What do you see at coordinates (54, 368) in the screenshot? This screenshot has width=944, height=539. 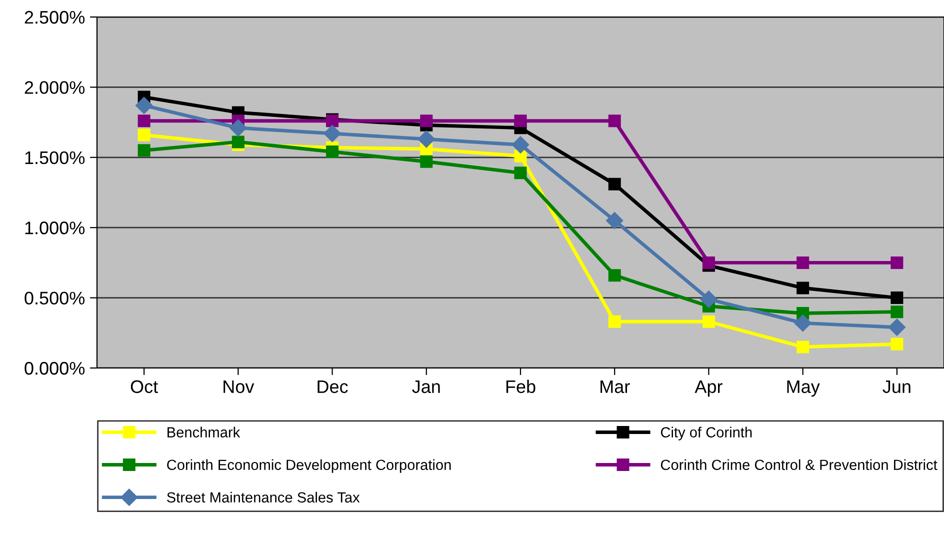 I see `y-tick-label: 0.000%` at bounding box center [54, 368].